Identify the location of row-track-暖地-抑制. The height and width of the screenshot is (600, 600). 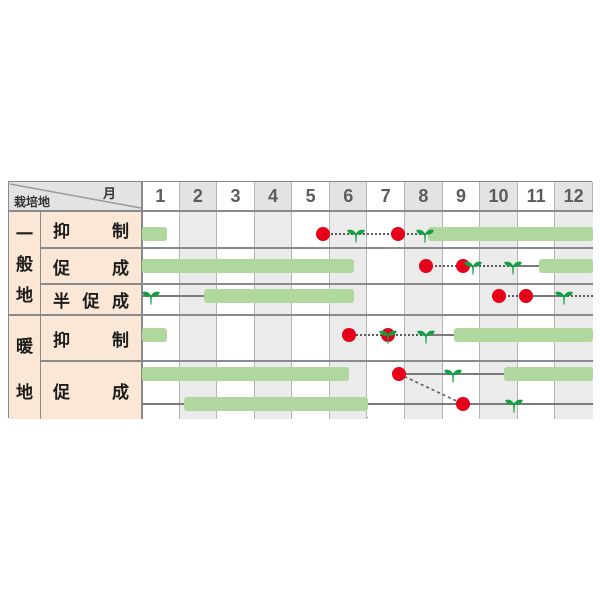
(367, 338).